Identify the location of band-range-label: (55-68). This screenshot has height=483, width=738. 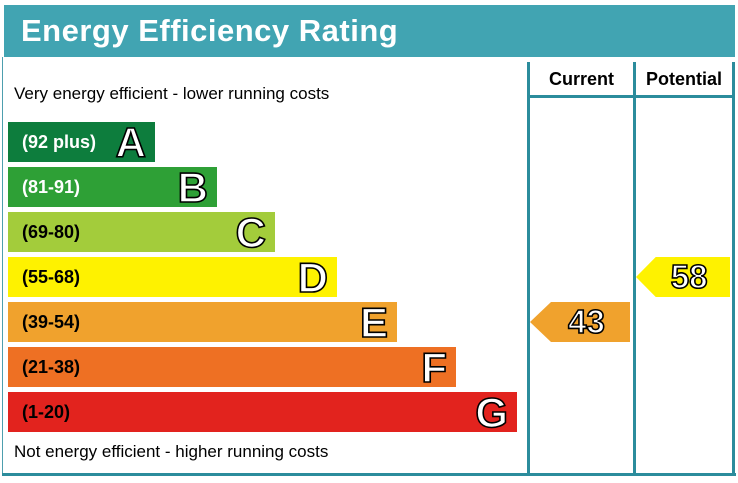
(51, 277).